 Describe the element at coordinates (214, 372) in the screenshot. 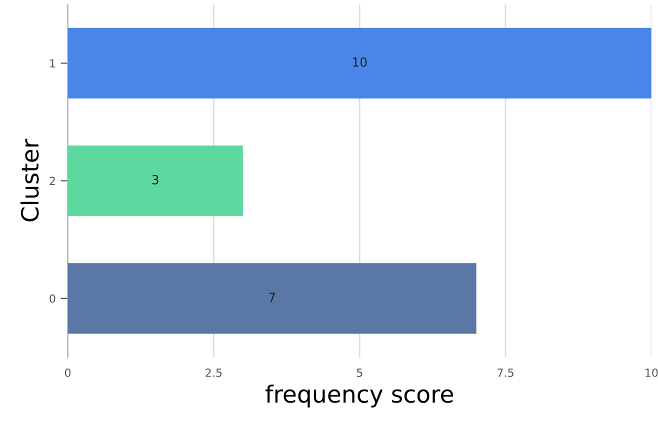

I see `x-tick-label: 2.5` at that location.